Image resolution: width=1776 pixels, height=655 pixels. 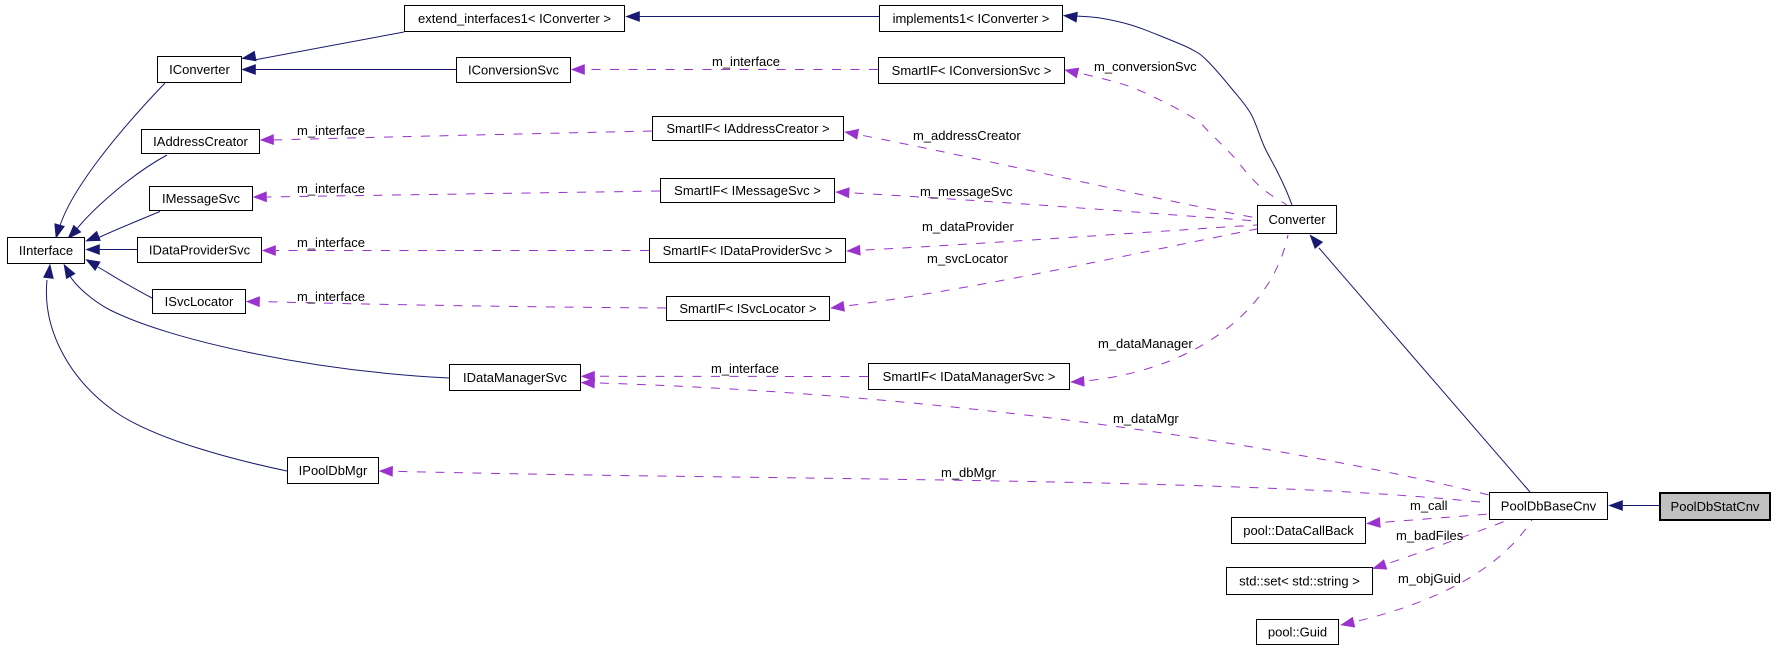 What do you see at coordinates (971, 18) in the screenshot?
I see `svg-text: implements1< IConverter >` at bounding box center [971, 18].